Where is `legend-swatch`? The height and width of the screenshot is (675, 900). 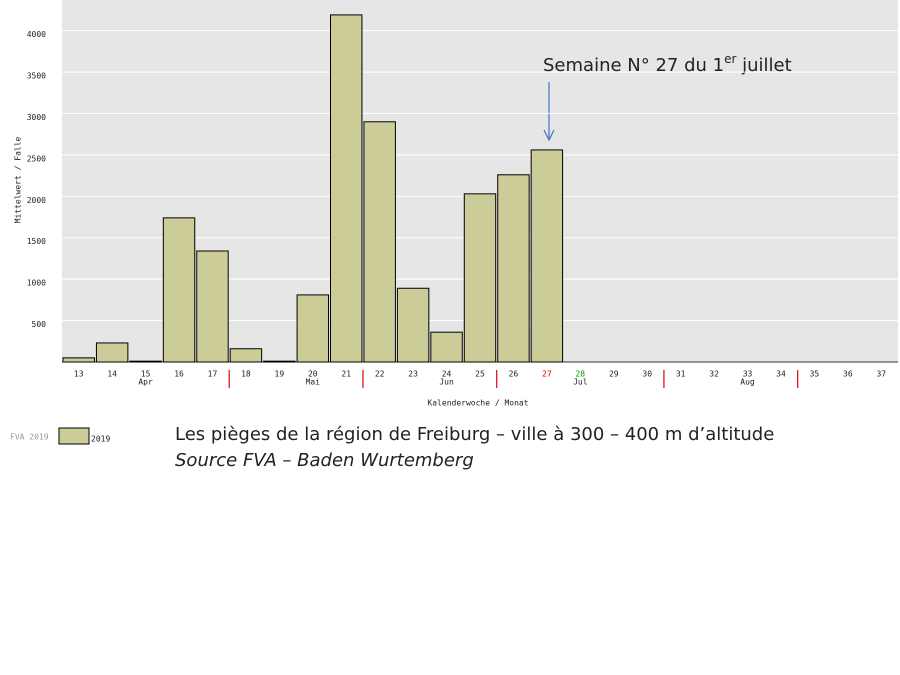
legend-swatch is located at coordinates (74, 436).